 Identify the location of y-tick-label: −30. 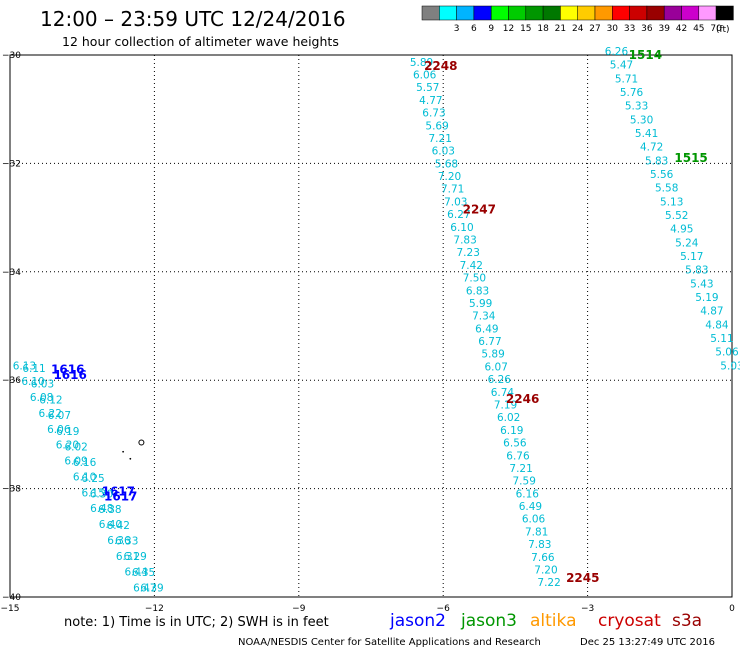
(11, 56).